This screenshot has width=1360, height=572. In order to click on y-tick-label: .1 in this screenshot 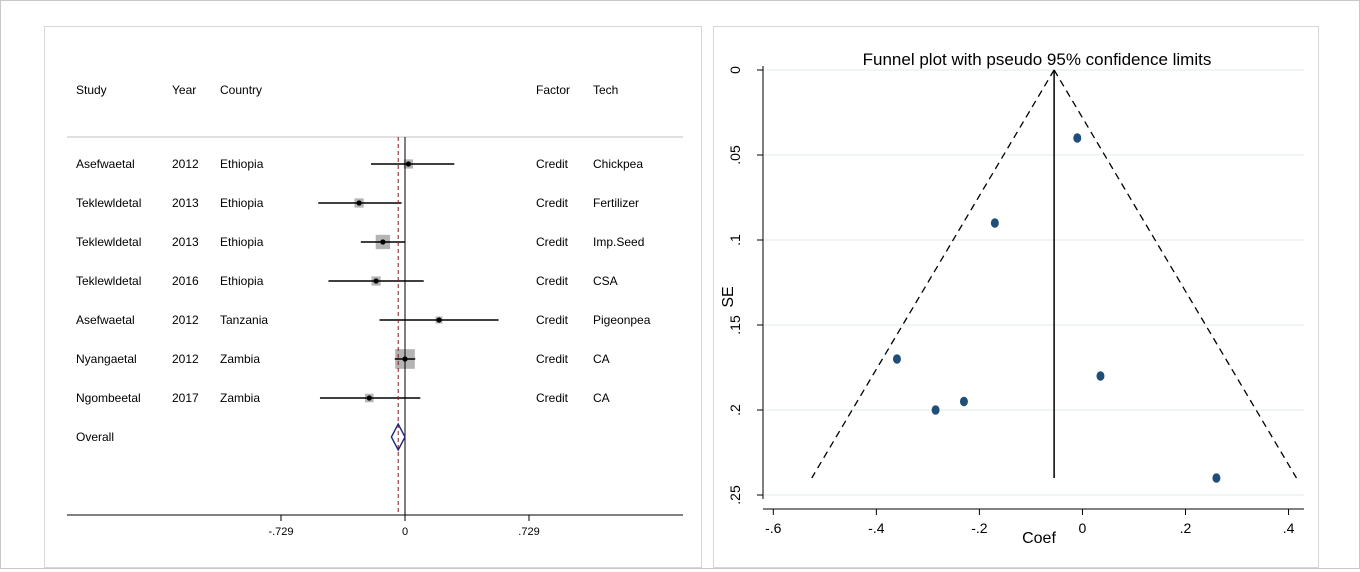, I will do `click(735, 240)`.